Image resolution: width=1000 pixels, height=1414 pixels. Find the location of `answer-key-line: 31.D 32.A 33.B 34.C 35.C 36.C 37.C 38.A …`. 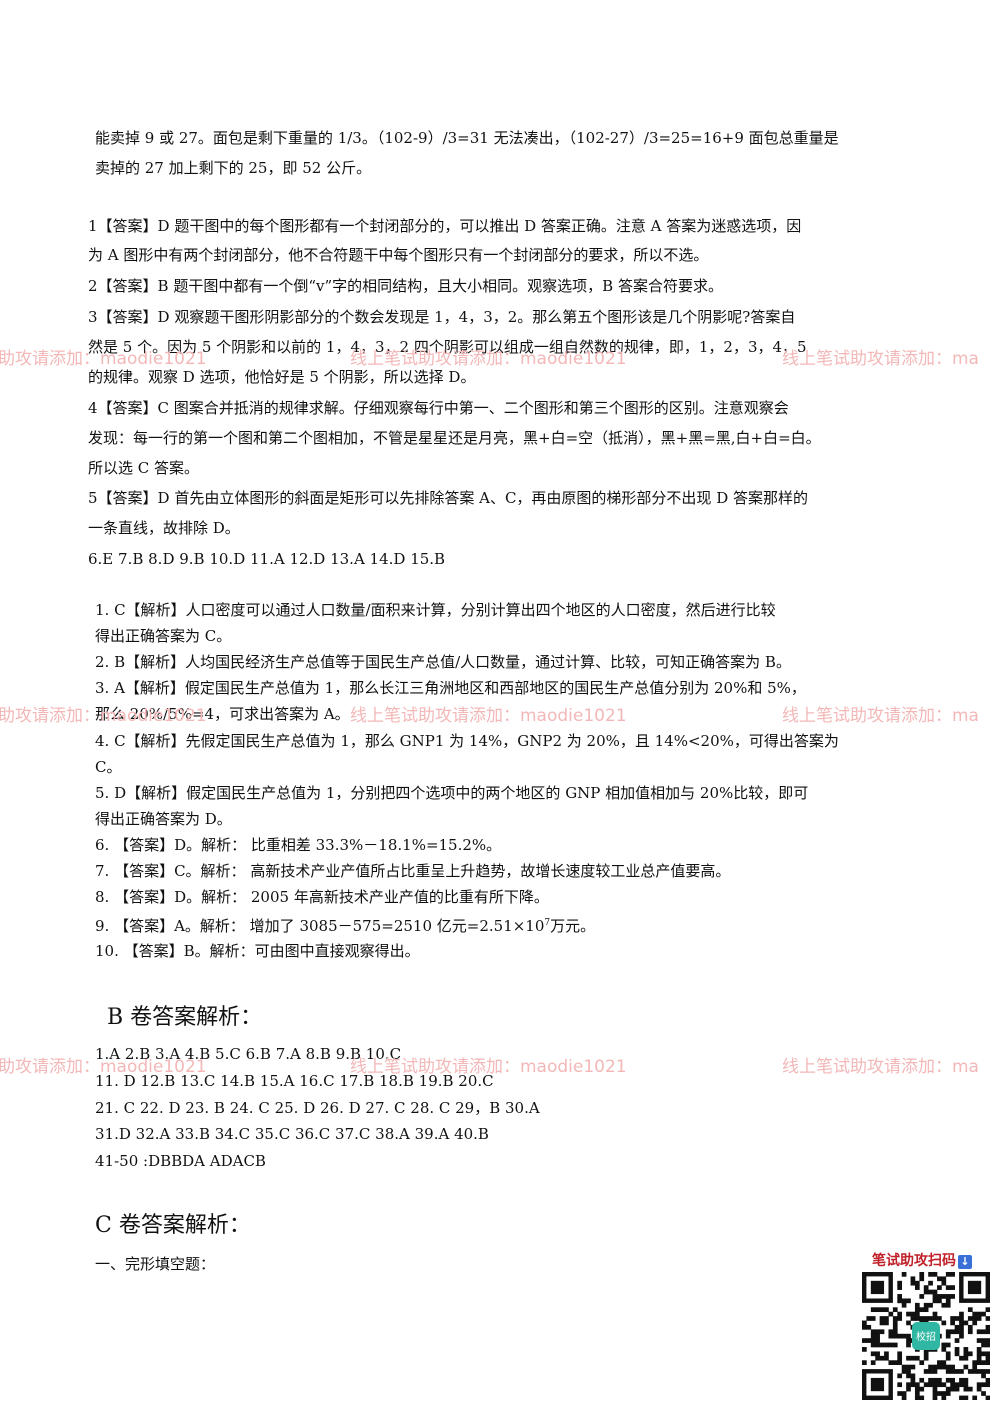

answer-key-line: 31.D 32.A 33.B 34.C 35.C 36.C 37.C 38.A … is located at coordinates (292, 1134).